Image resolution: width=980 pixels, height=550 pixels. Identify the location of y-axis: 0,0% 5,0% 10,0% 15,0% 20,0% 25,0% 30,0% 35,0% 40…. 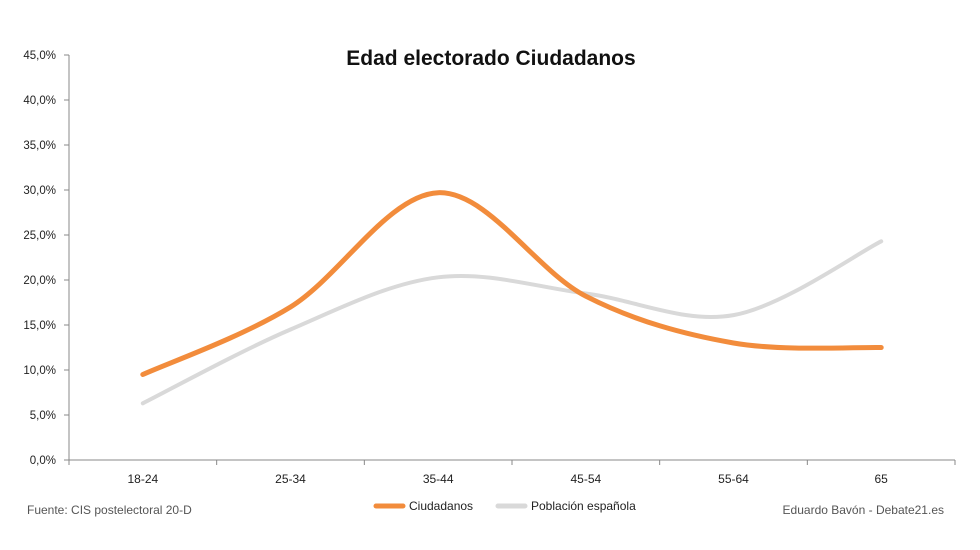
(46, 258).